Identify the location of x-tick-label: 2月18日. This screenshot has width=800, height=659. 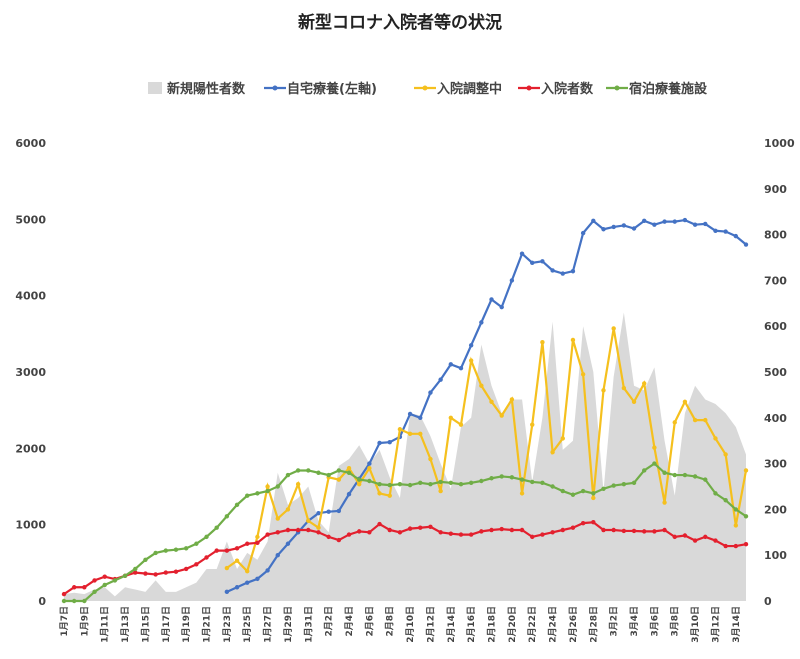
(492, 624).